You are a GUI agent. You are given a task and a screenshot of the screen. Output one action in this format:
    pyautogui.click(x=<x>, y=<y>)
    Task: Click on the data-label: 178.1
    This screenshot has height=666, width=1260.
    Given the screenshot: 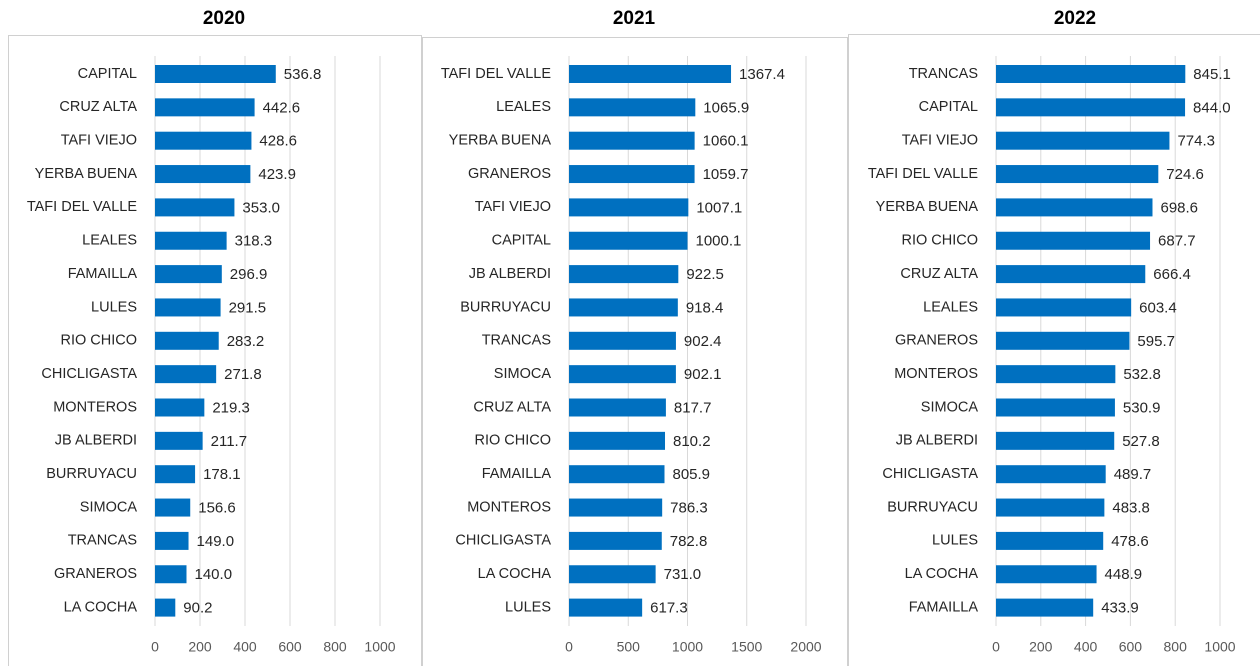 What is the action you would take?
    pyautogui.click(x=222, y=474)
    